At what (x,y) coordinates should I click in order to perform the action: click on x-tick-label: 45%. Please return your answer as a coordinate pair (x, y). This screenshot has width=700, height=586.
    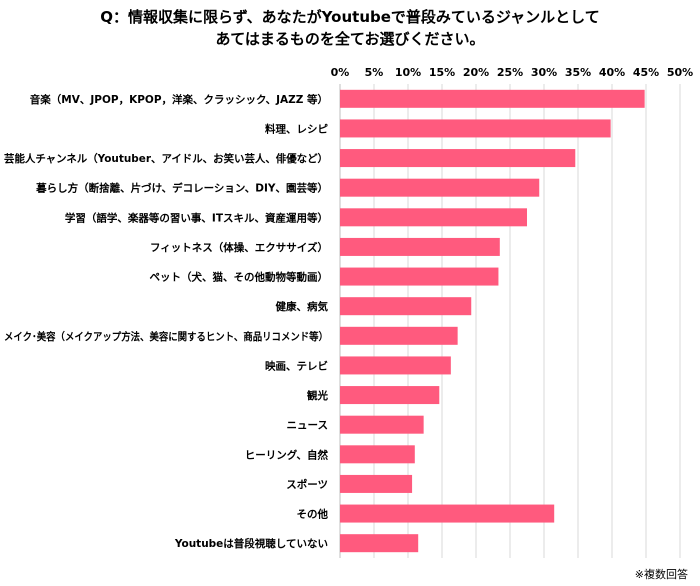
    Looking at the image, I should click on (646, 72).